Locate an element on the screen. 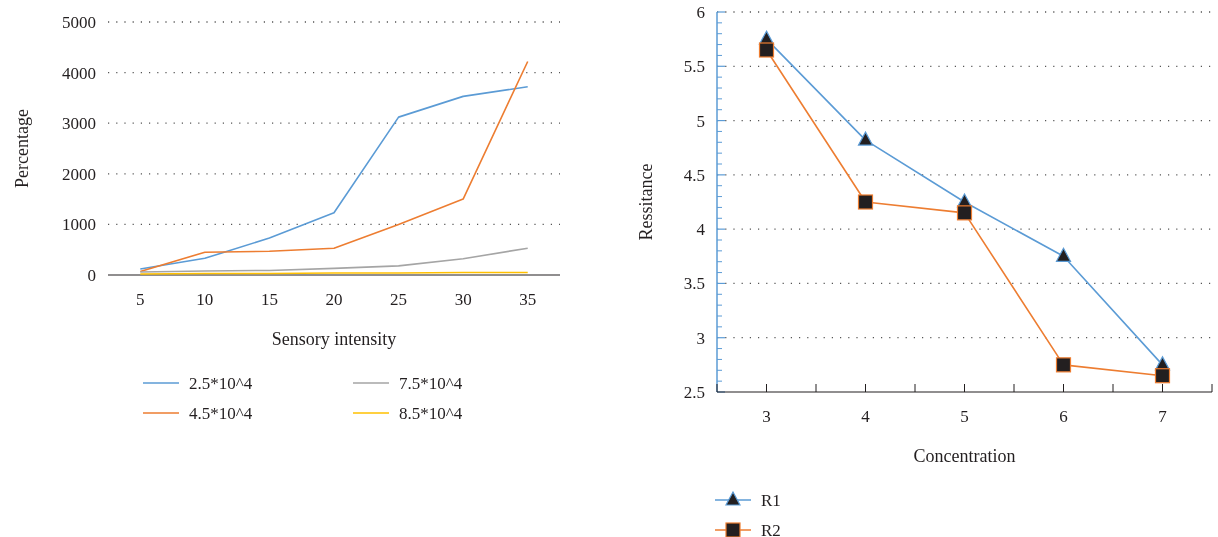 This screenshot has width=1218, height=537. y-tick-label: 0 is located at coordinates (91, 275).